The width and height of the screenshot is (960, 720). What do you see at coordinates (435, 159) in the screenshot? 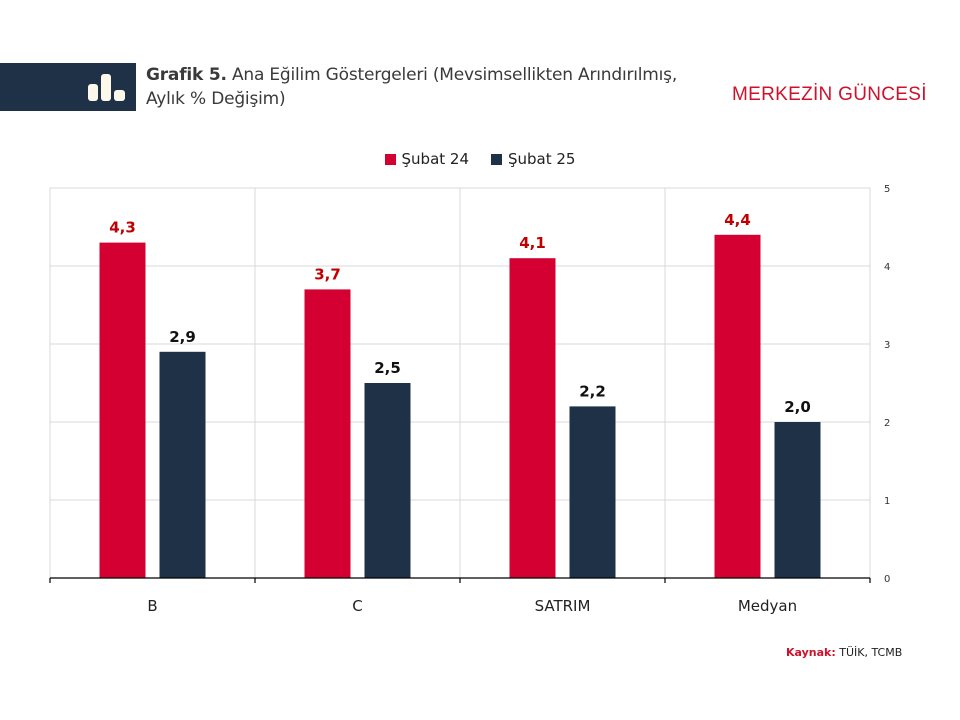
I see `legend-label-series-1: Şubat 24` at bounding box center [435, 159].